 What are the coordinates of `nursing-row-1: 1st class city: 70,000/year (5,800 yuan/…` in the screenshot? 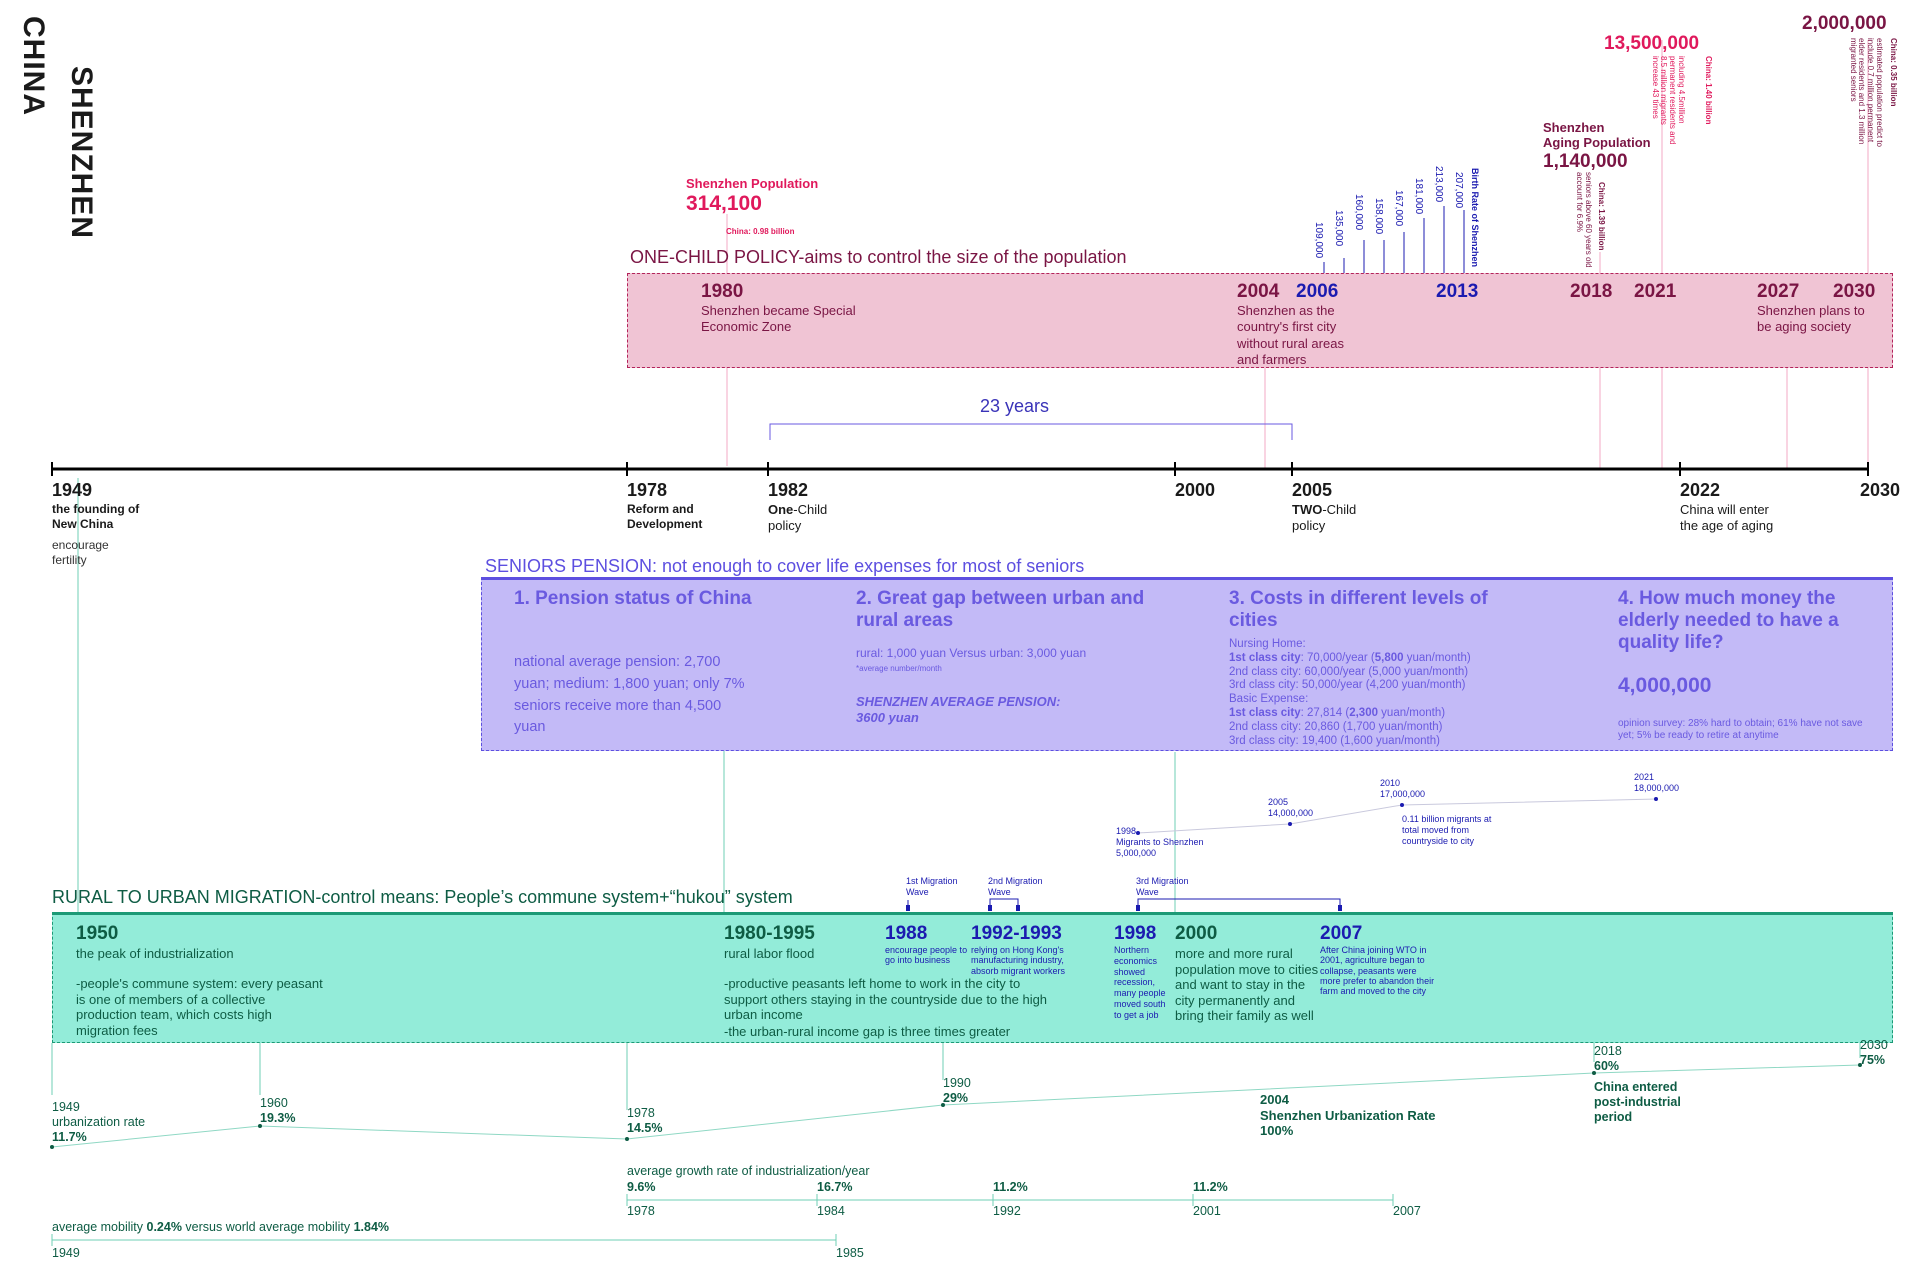 It's located at (1350, 657).